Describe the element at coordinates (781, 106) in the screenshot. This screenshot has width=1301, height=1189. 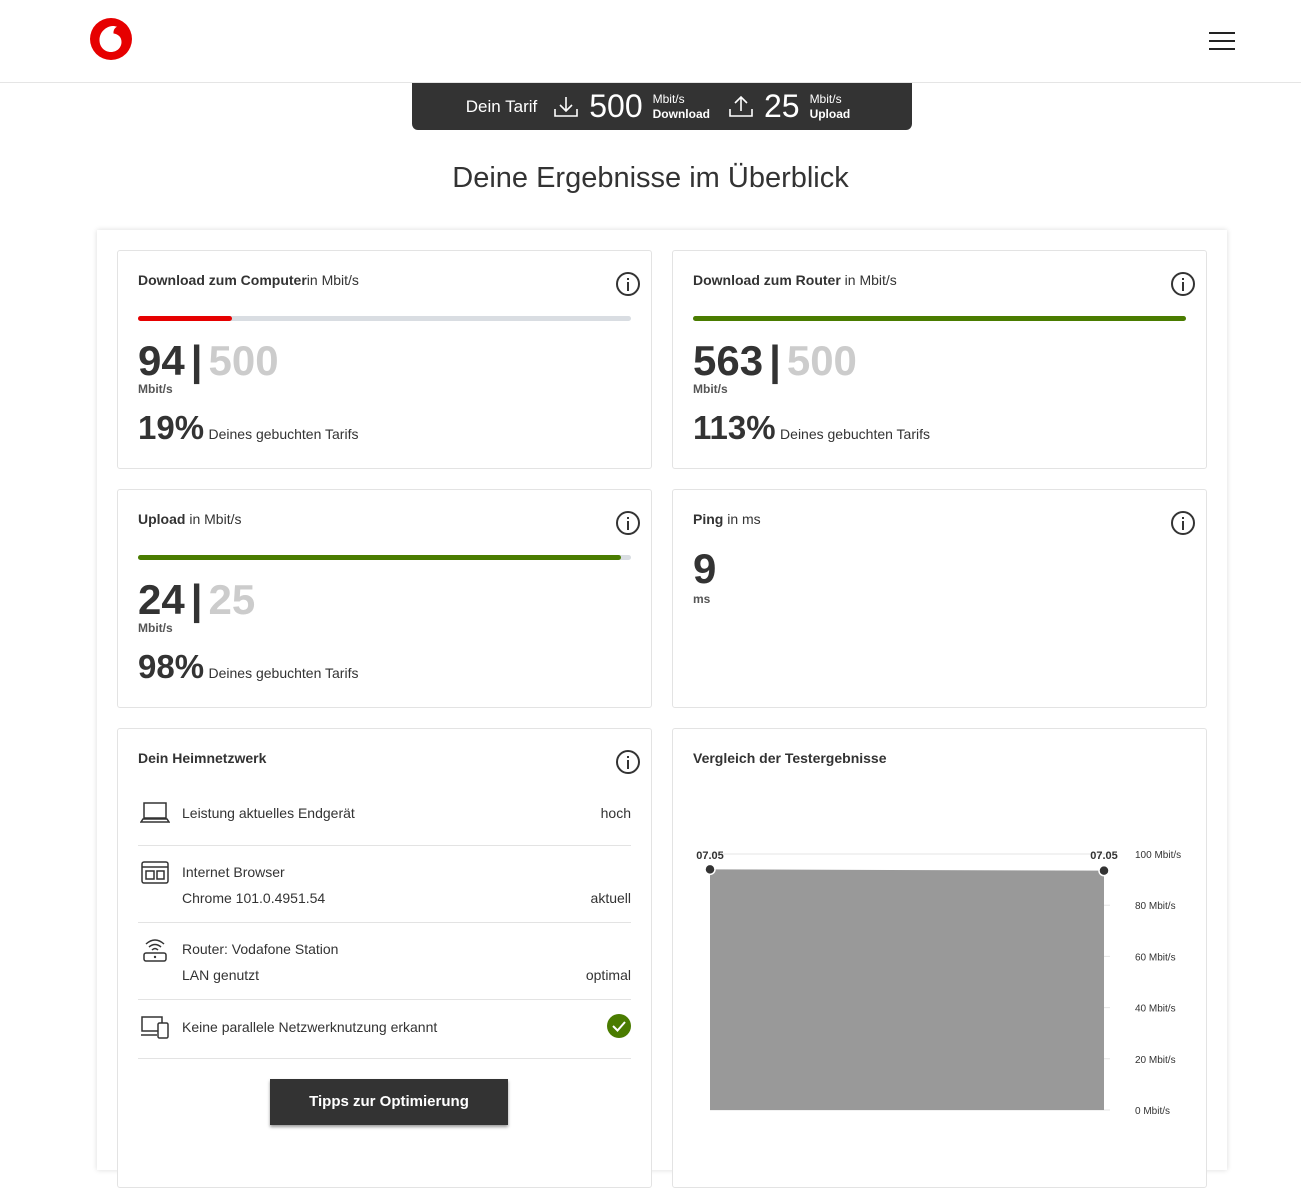
I see `tarif-upload-value: 25` at that location.